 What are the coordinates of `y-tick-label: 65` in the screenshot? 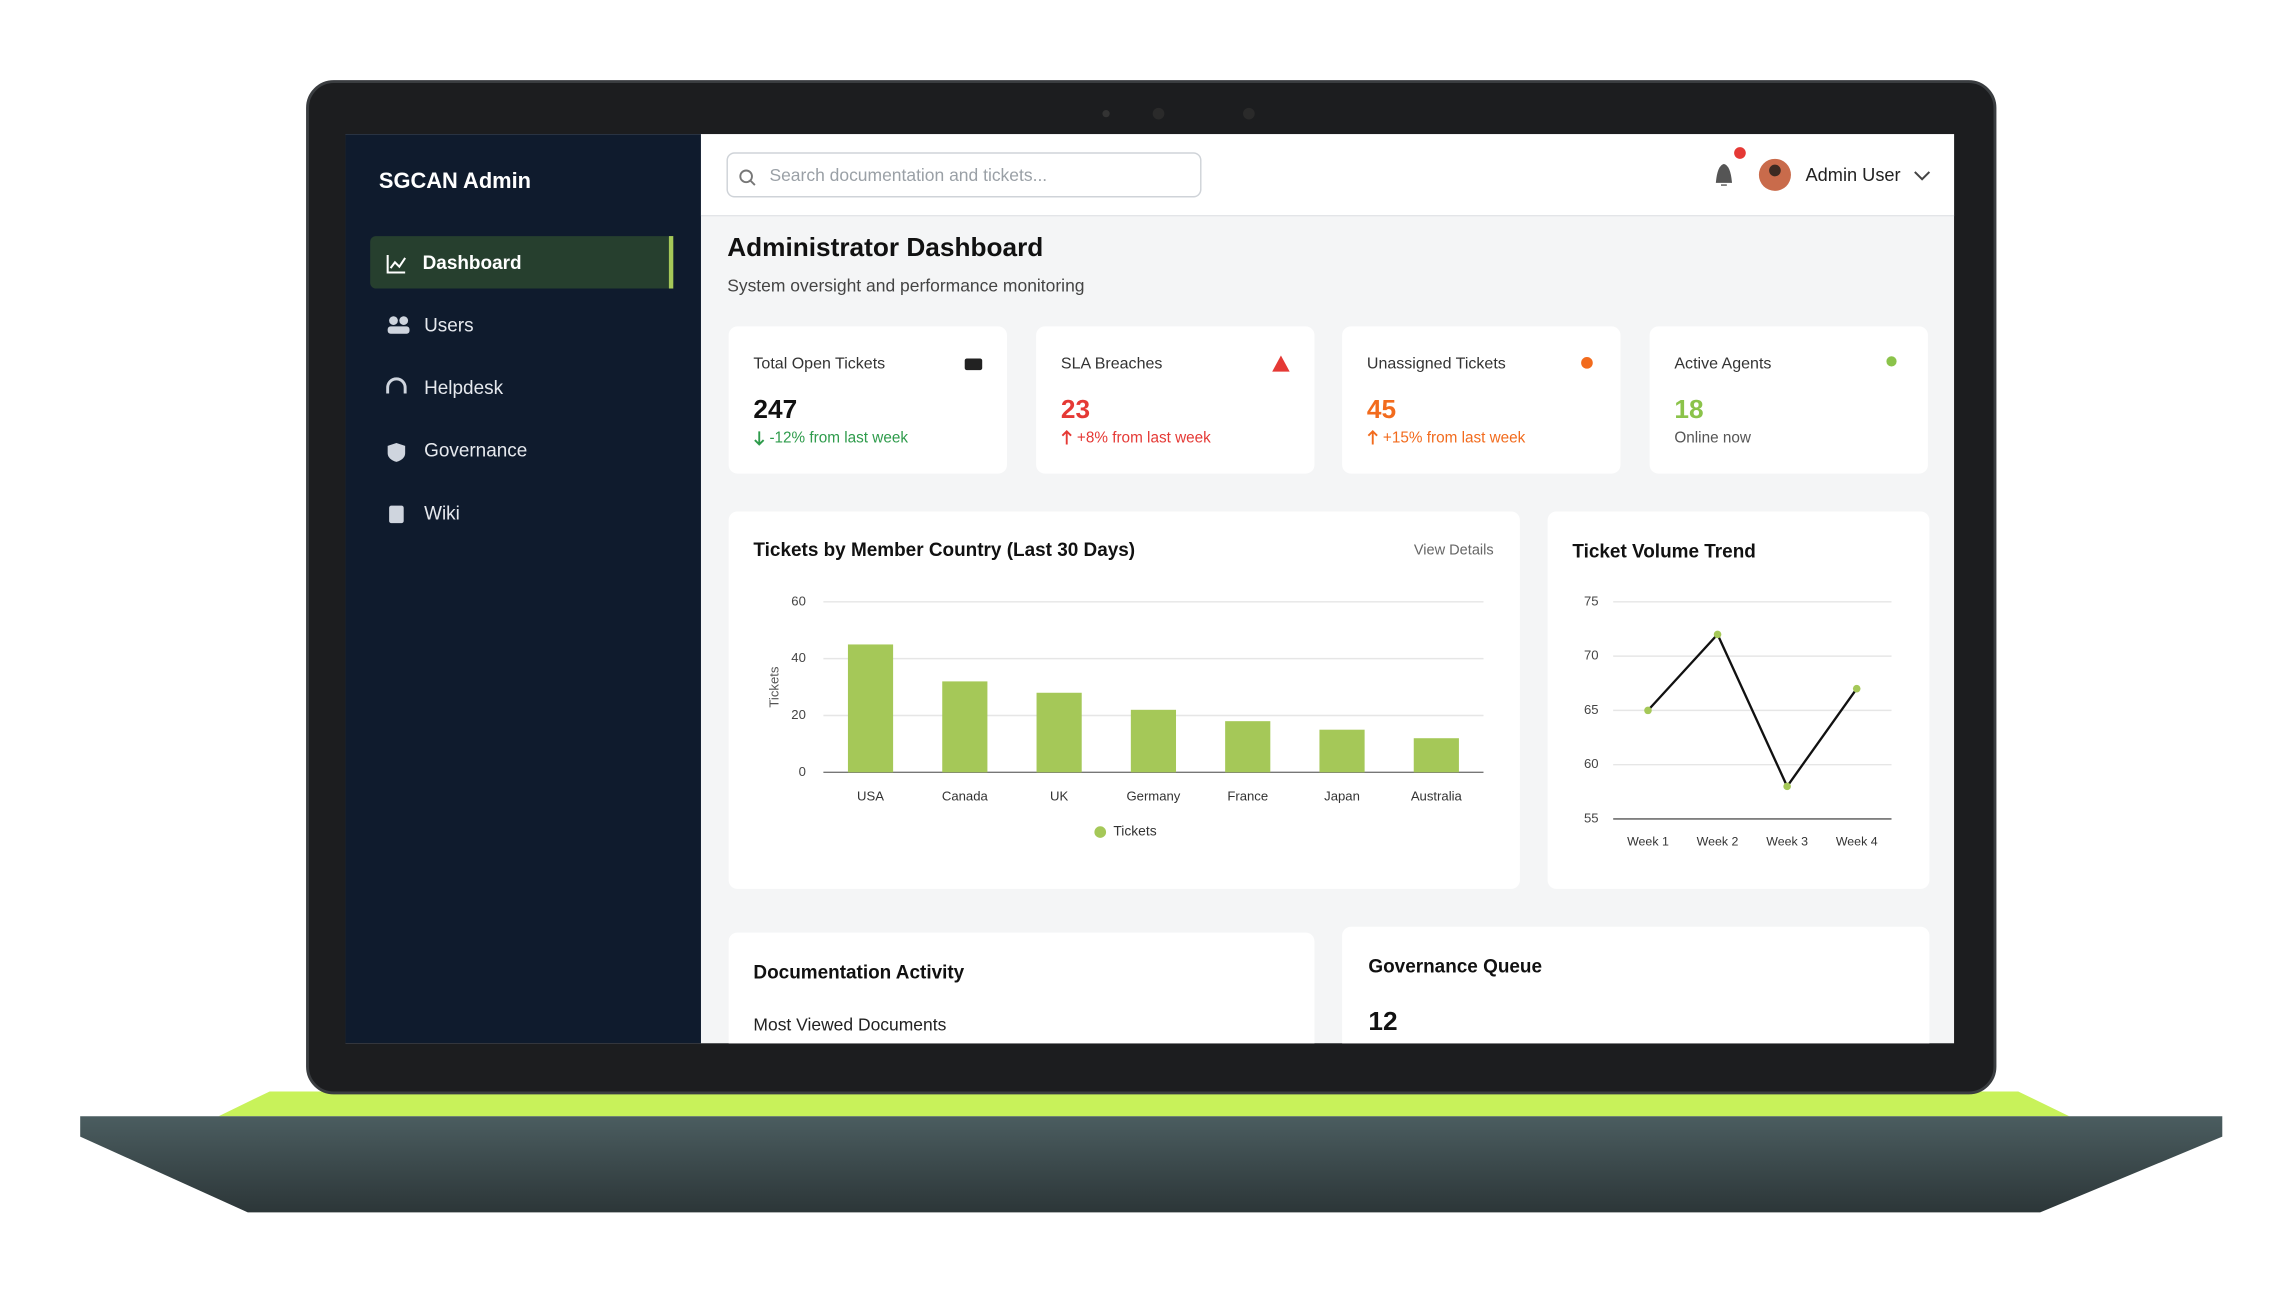 It's located at (1591, 709).